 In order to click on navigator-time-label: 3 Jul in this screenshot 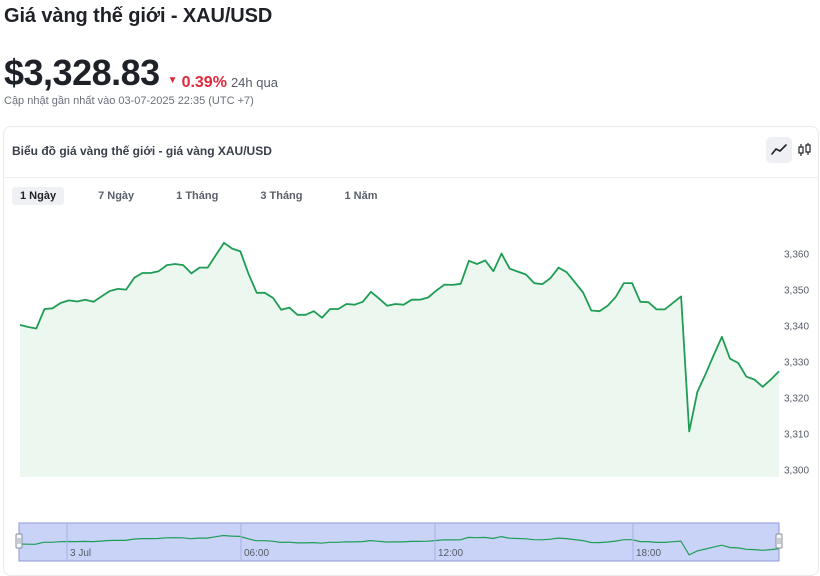, I will do `click(80, 553)`.